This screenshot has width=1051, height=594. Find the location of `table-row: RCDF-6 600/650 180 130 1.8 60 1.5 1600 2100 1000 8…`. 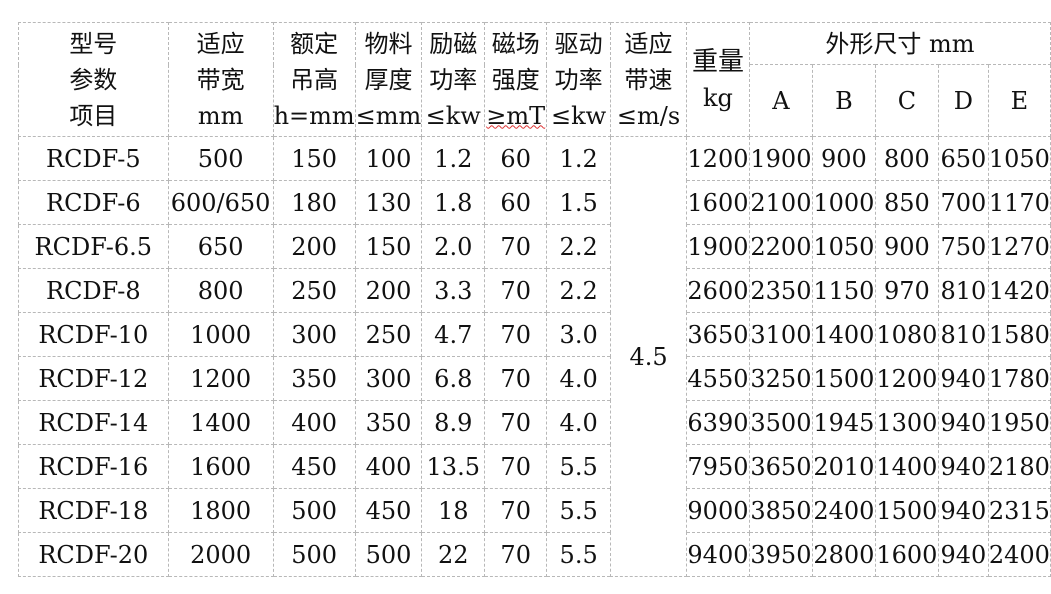

table-row: RCDF-6 600/650 180 130 1.8 60 1.5 1600 2100 1000 8… is located at coordinates (534, 202).